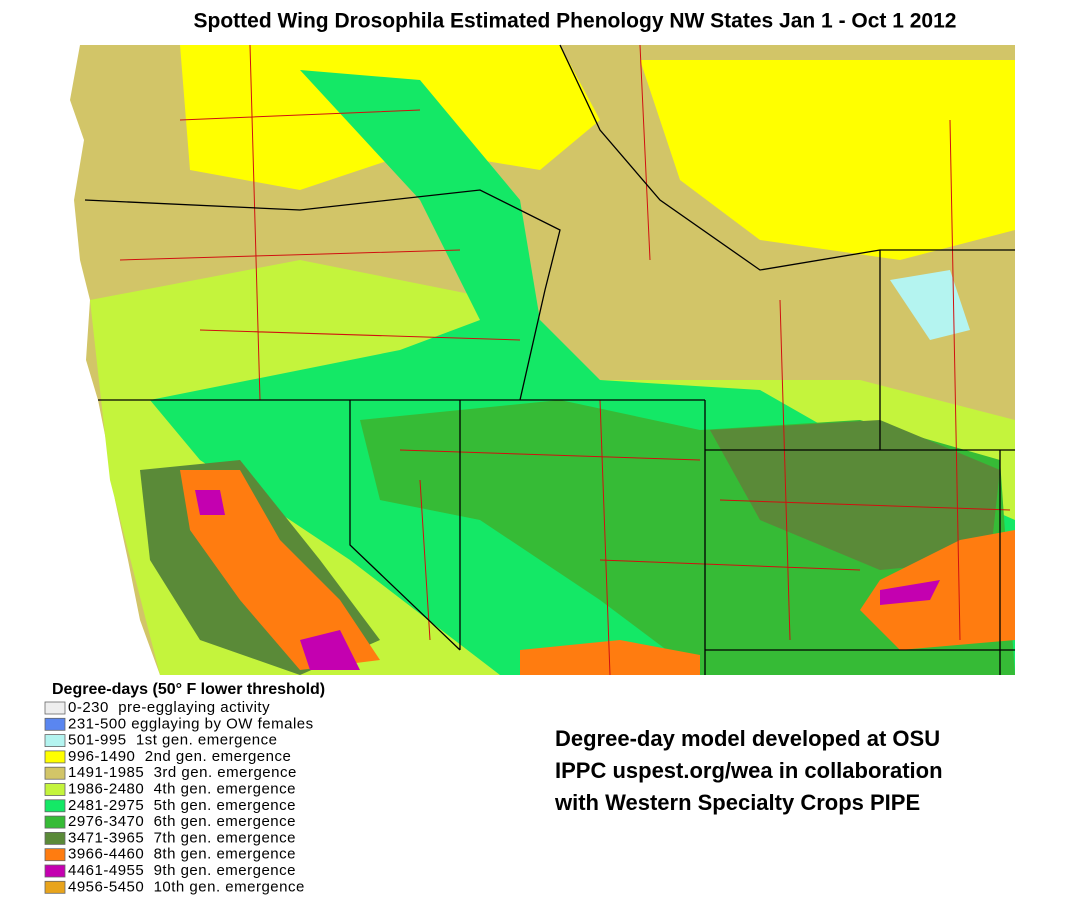  I want to click on legend-label: 4956-5450 10th gen. emergence, so click(186, 886).